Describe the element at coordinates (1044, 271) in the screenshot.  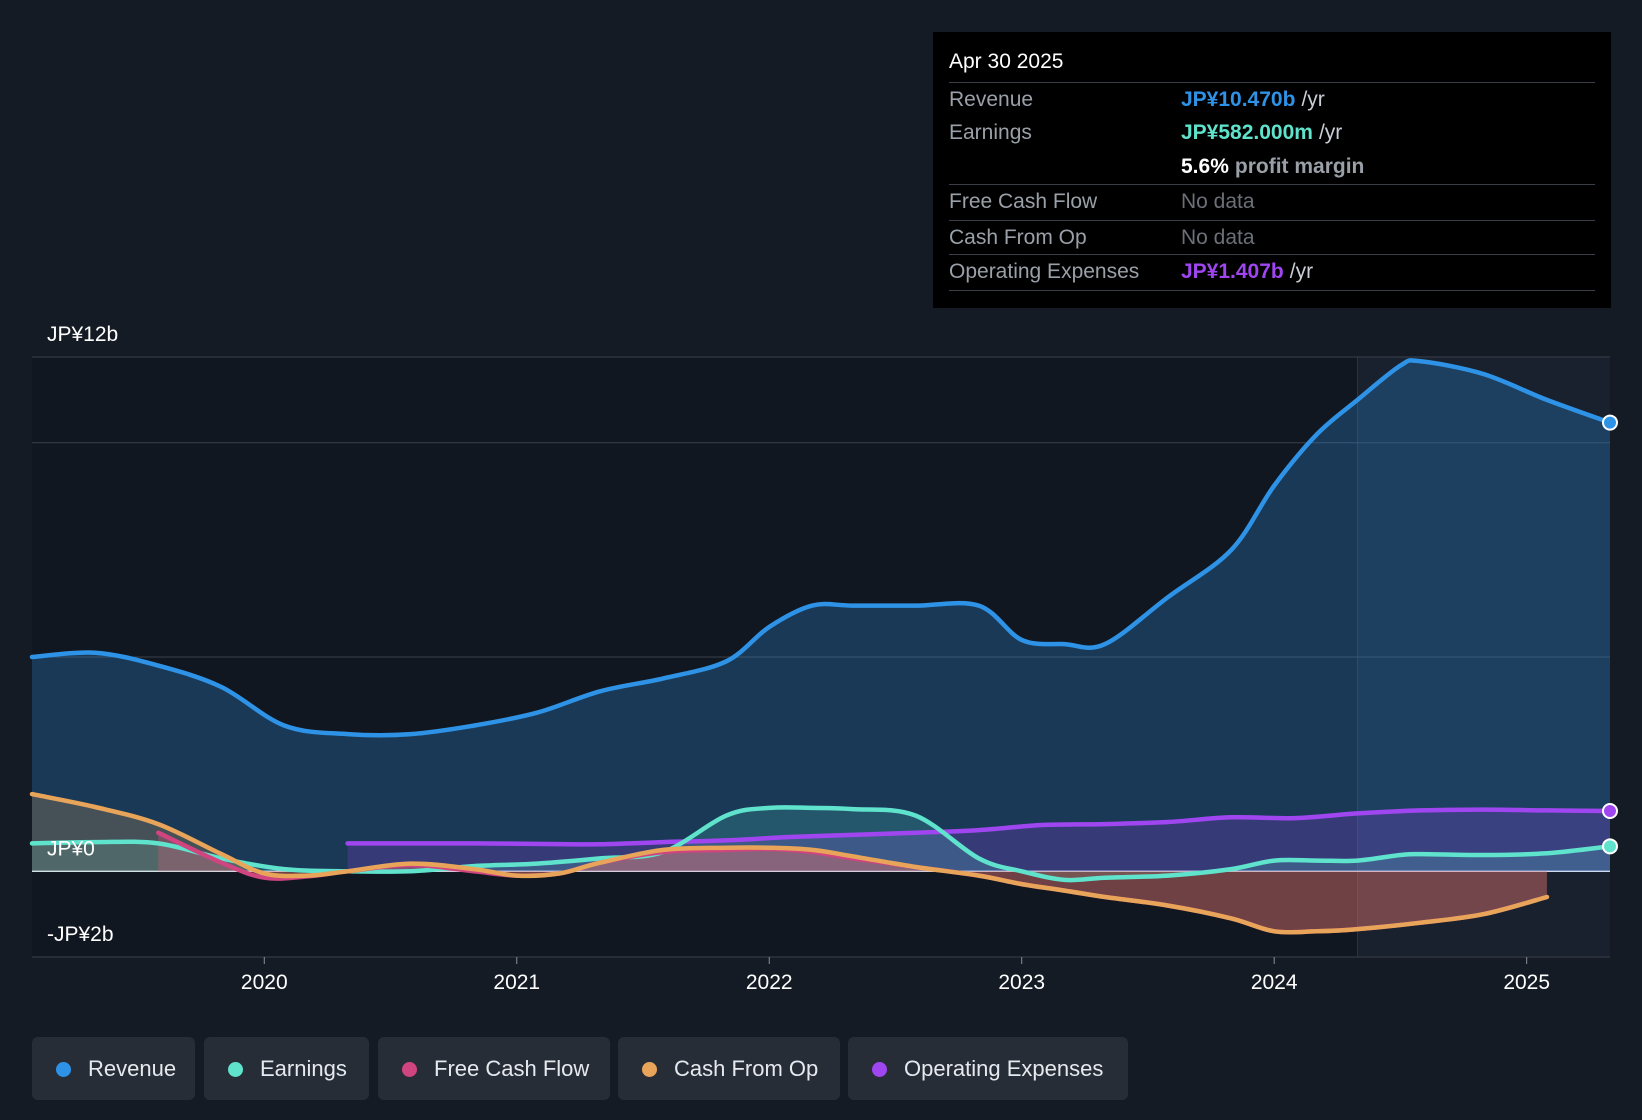
I see `tooltip-label: Operating Expenses` at that location.